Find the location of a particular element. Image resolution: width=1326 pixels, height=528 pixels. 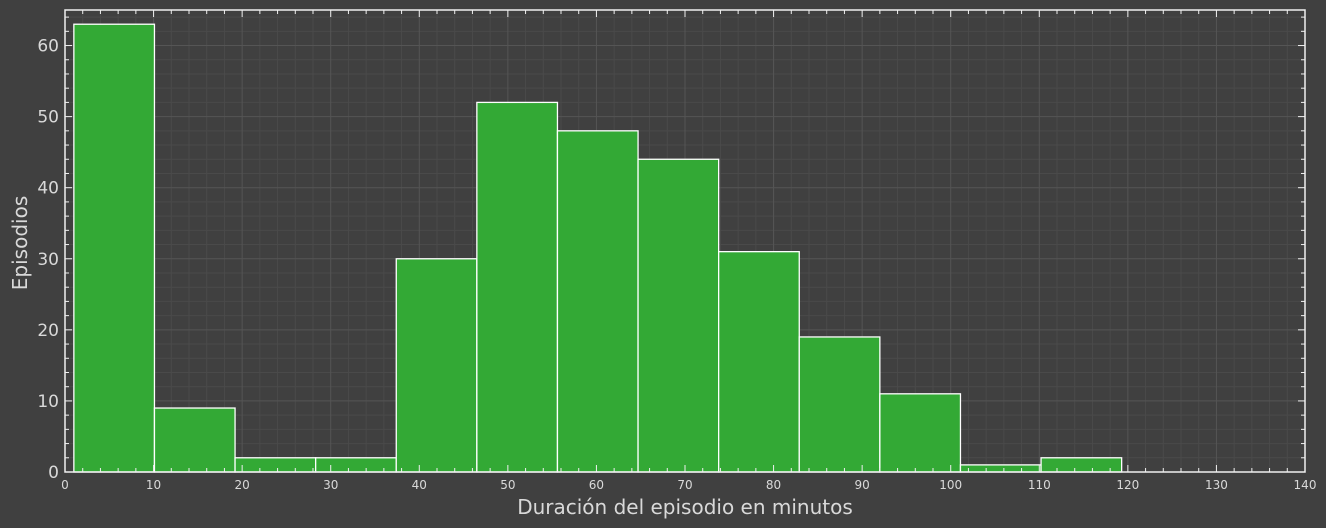

x-tick-label: 100 is located at coordinates (950, 485).